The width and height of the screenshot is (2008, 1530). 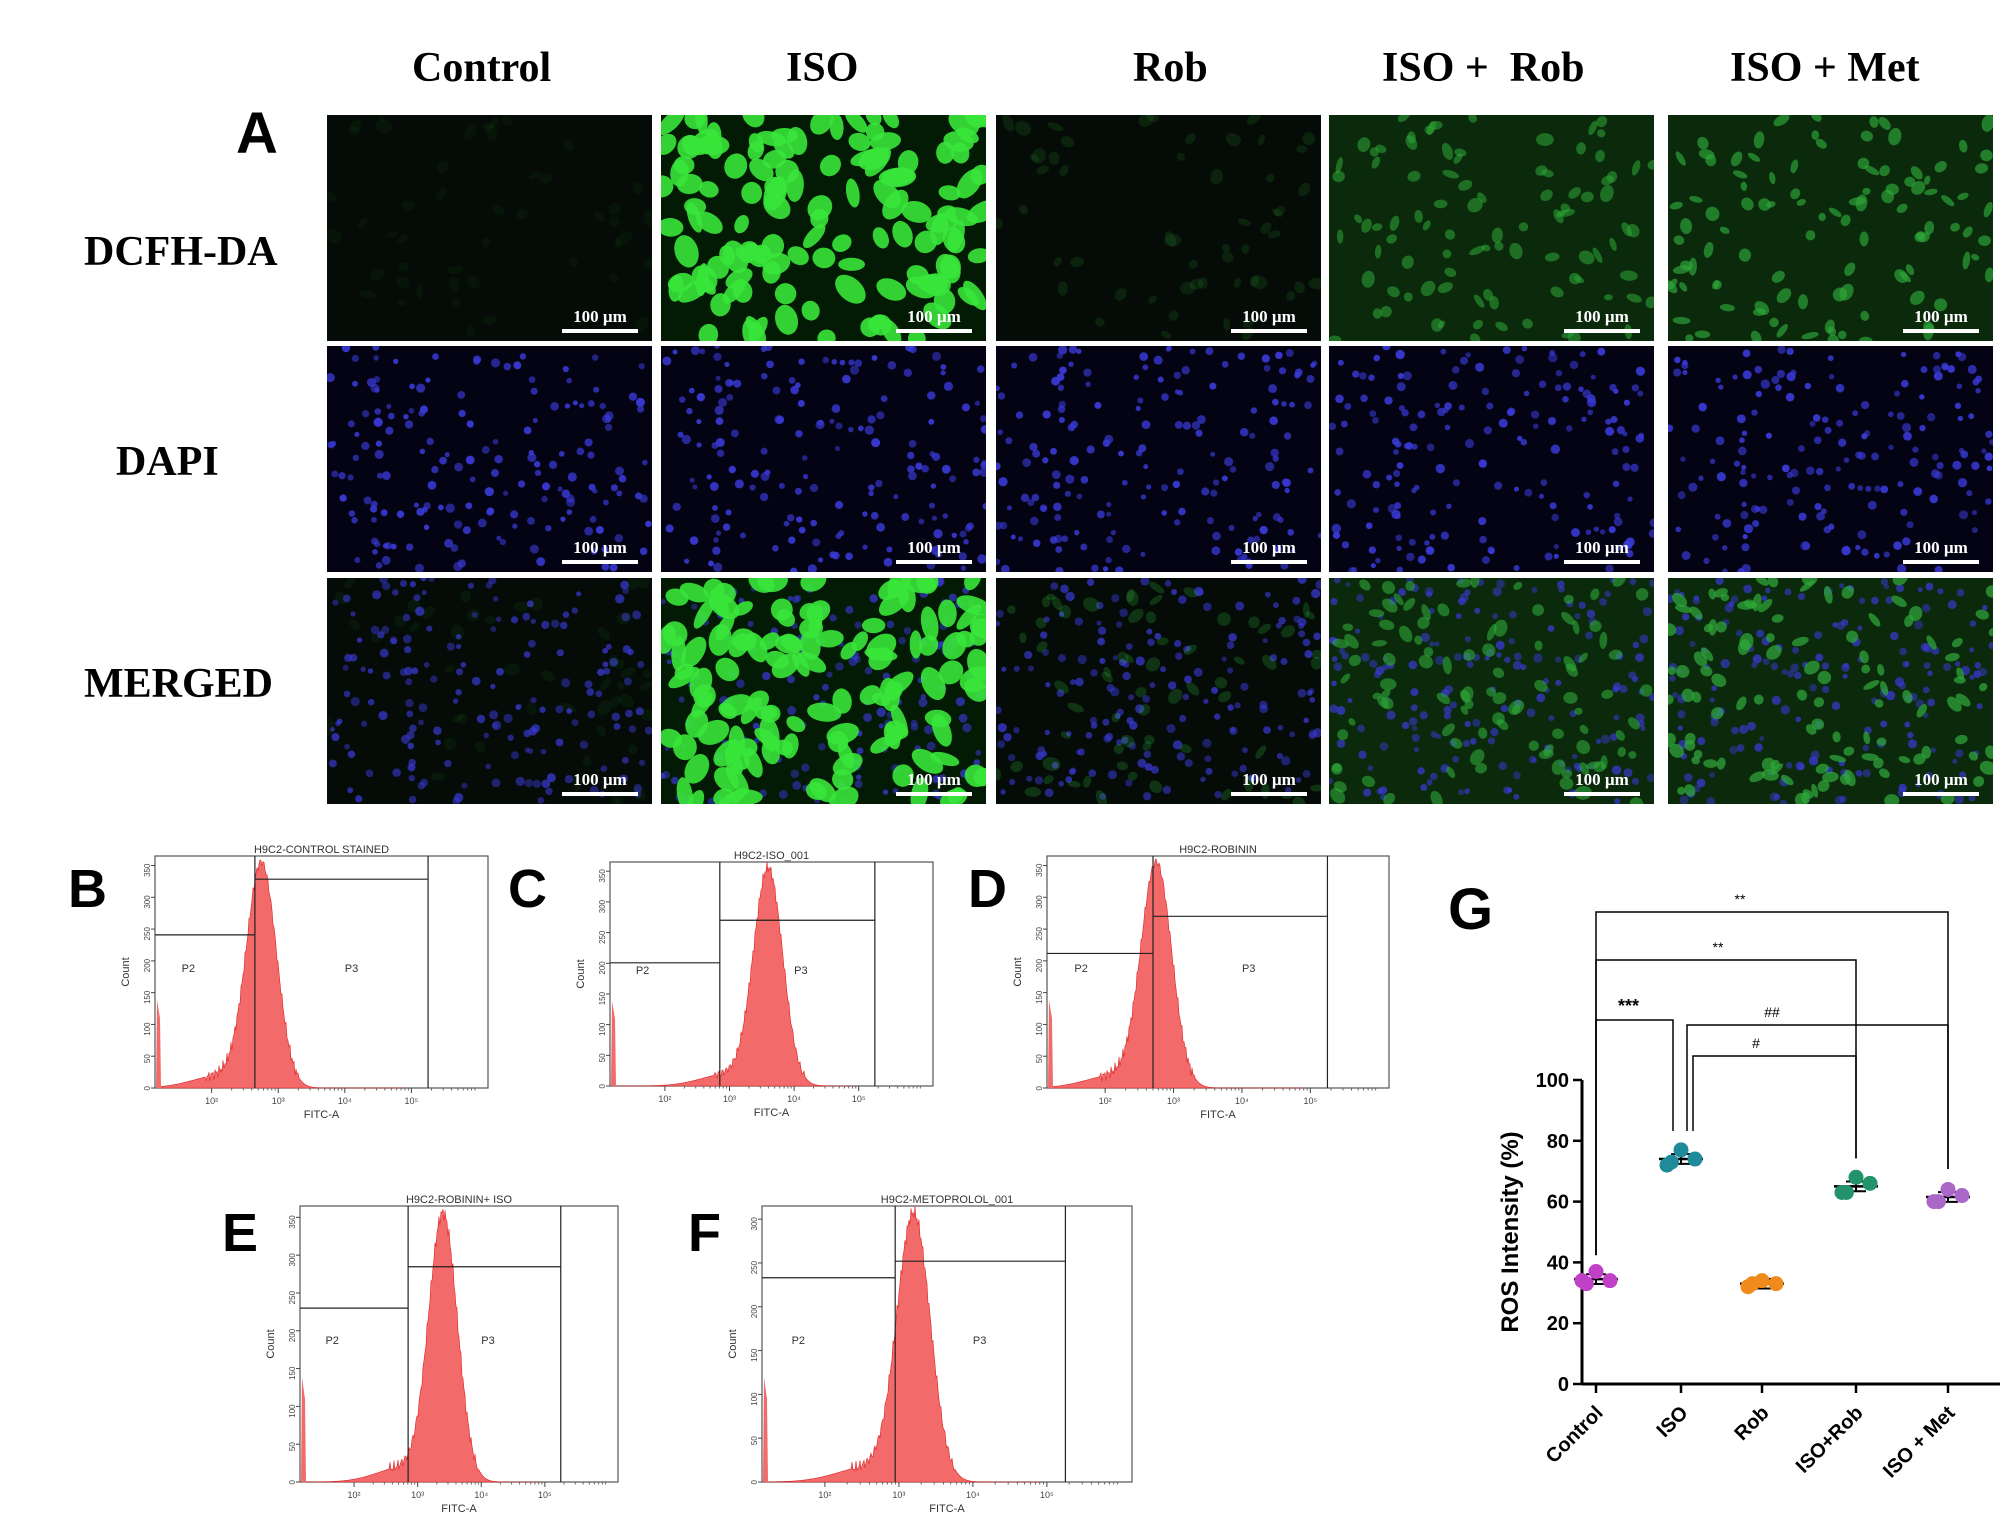 What do you see at coordinates (1491, 459) in the screenshot?
I see `micrograph-dapi-iso-rob: 100 µm` at bounding box center [1491, 459].